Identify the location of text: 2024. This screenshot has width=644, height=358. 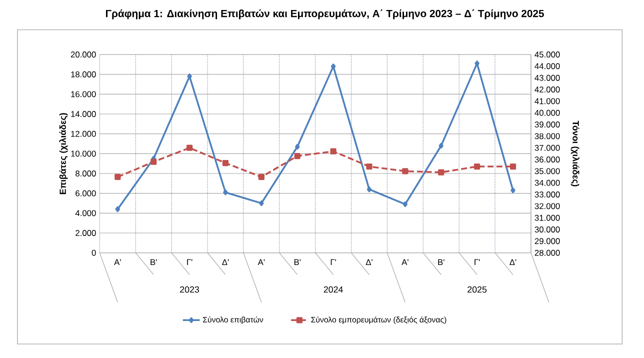
(333, 289).